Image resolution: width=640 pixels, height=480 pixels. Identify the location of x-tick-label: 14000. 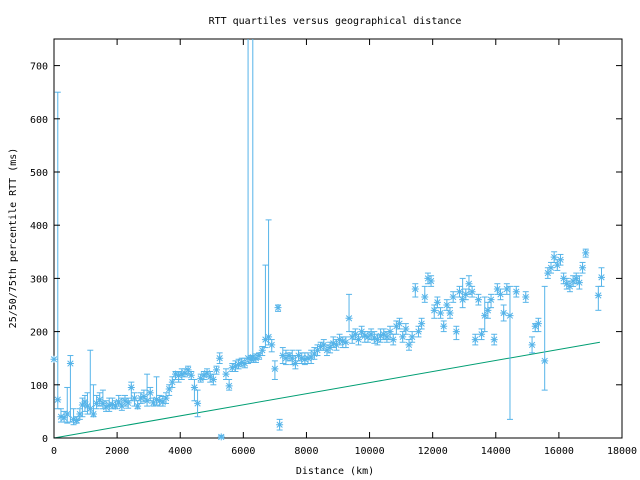
(496, 451).